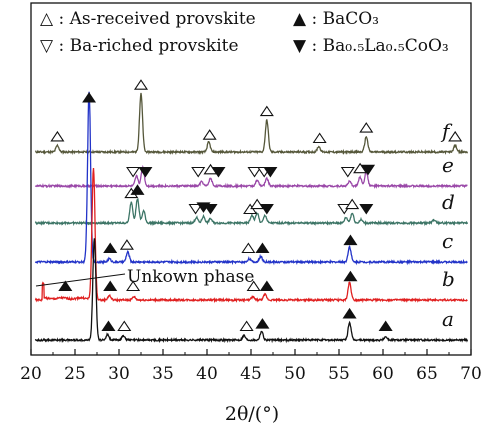 The image size is (499, 439). I want to click on unknown-phase-annotation: Unkown phase, so click(144, 277).